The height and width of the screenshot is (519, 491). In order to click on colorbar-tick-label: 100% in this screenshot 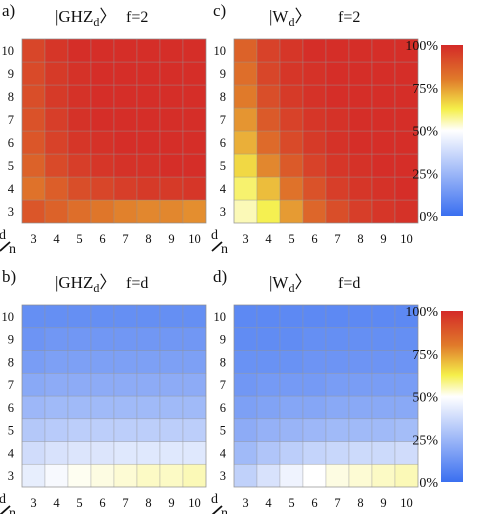, I will do `click(421, 46)`.